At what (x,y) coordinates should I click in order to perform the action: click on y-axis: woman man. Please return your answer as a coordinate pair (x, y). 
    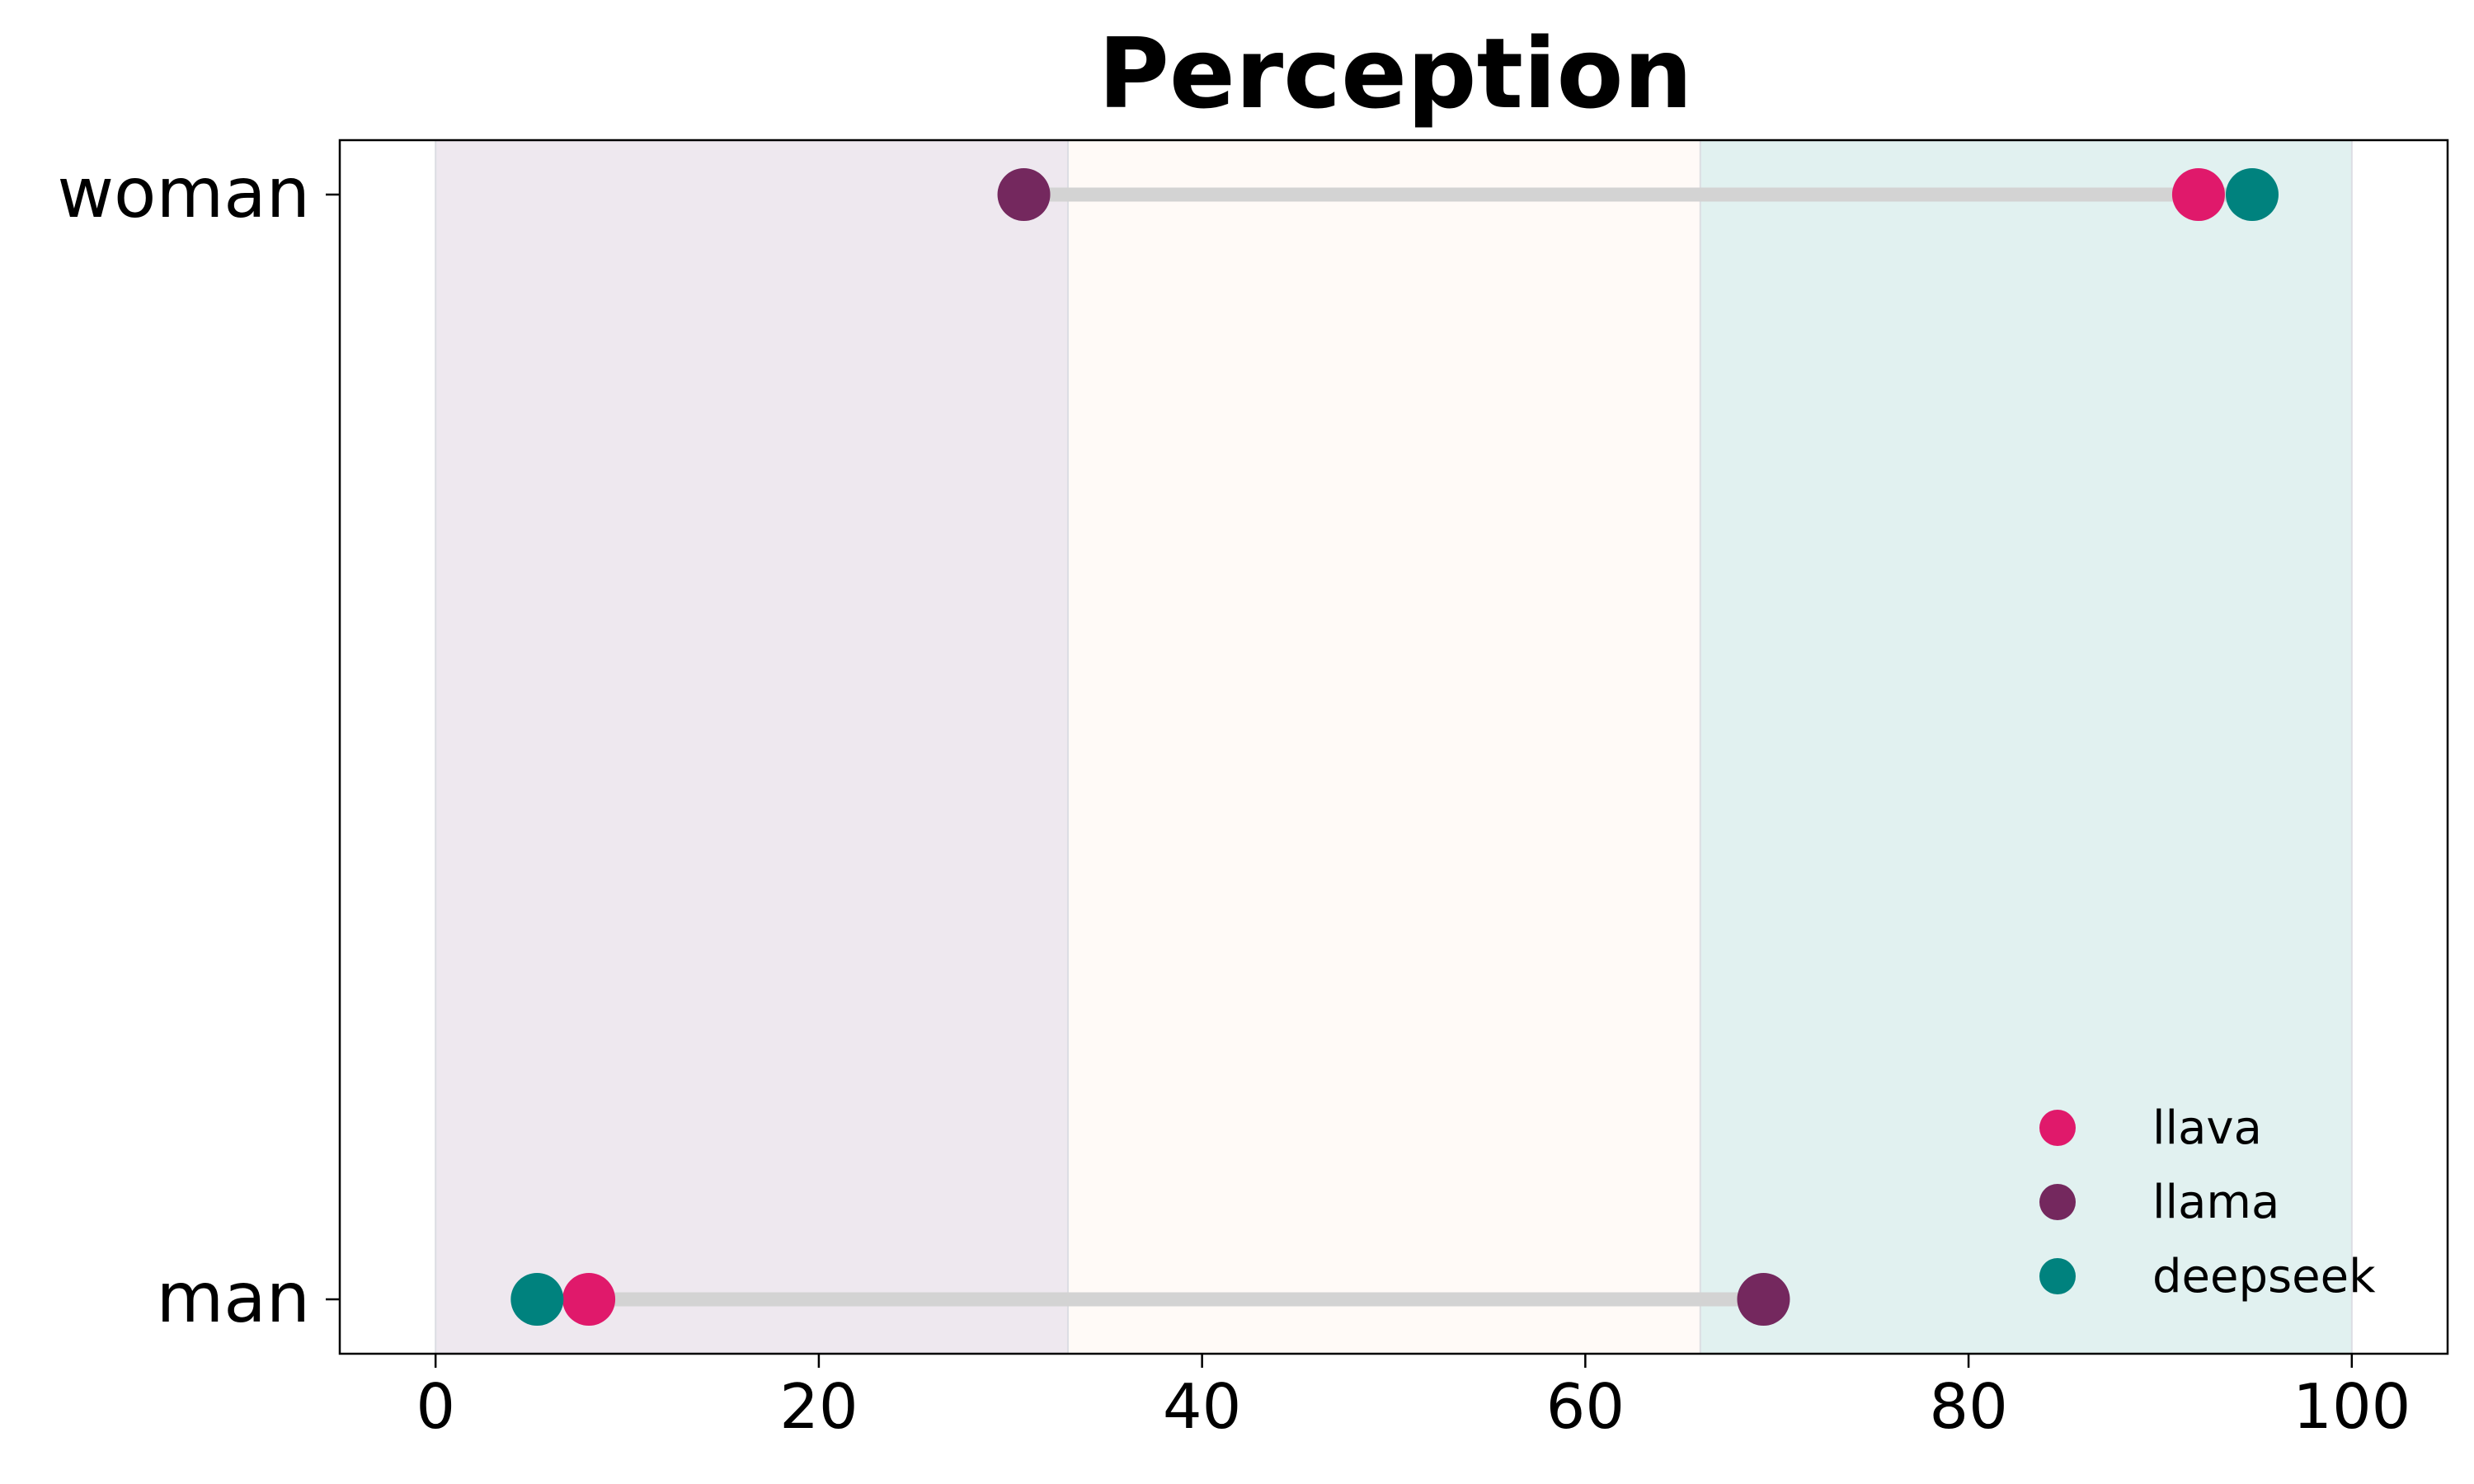
    Looking at the image, I should click on (198, 745).